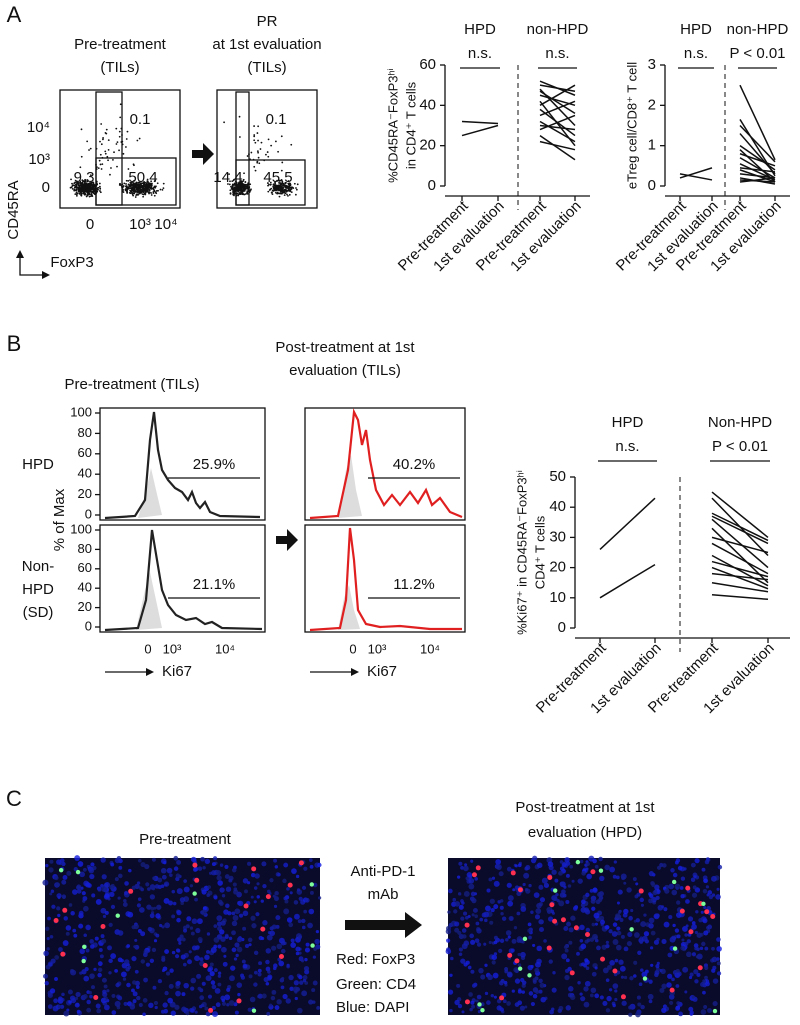  Describe the element at coordinates (740, 530) in the screenshot. I see `pair-line` at that location.